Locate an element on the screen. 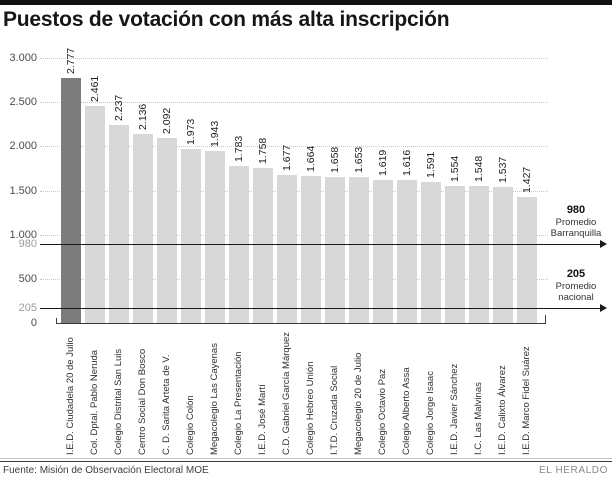  x-axis-category-label: I.E.D. Marco Fidel Suárez is located at coordinates (526, 400).